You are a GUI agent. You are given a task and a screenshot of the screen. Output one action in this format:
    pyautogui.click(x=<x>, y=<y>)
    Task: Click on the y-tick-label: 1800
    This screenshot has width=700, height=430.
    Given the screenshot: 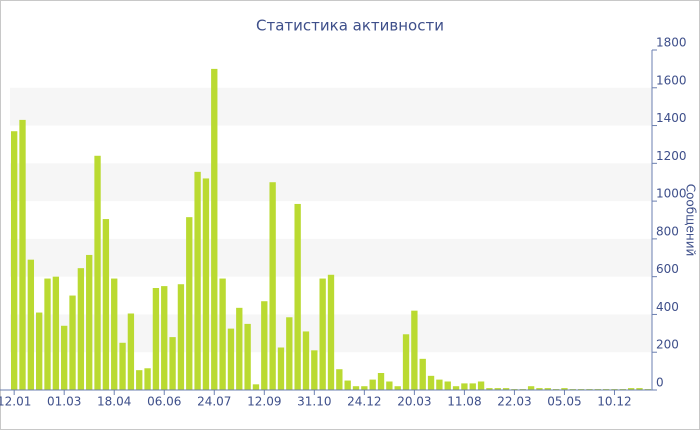 What is the action you would take?
    pyautogui.click(x=671, y=43)
    